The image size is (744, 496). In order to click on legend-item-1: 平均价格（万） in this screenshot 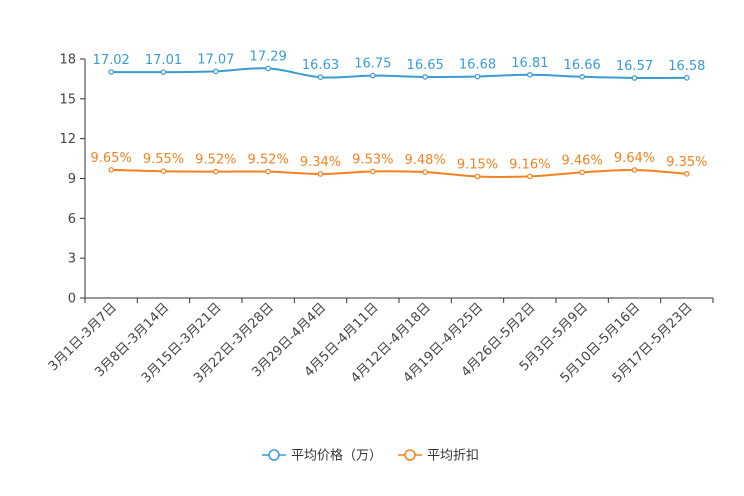, I will do `click(322, 456)`.